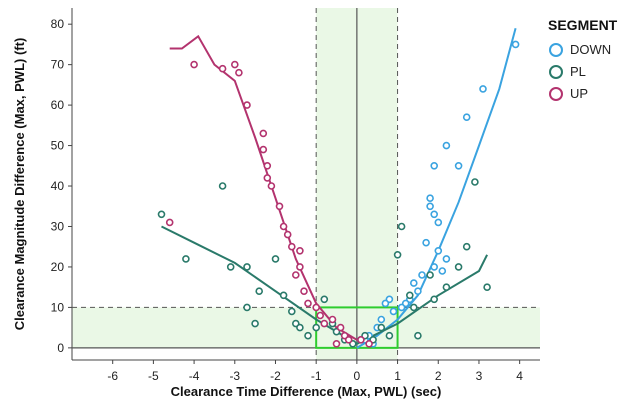 The height and width of the screenshot is (408, 626). Describe the element at coordinates (583, 25) in the screenshot. I see `legend-title: SEGMENT` at that location.